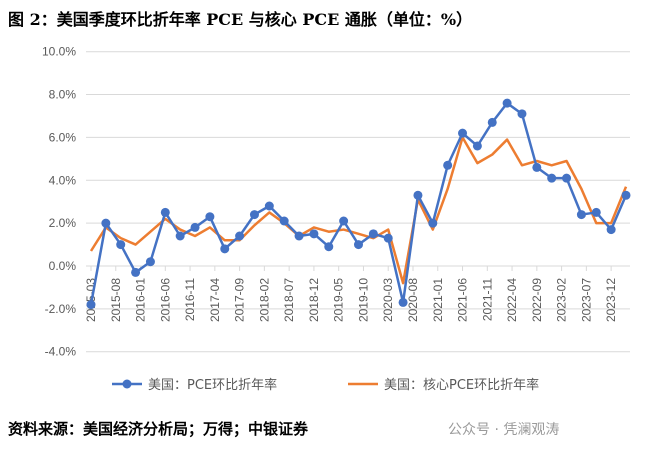  Describe the element at coordinates (339, 300) in the screenshot. I see `x-tick-label: 2019-05` at that location.